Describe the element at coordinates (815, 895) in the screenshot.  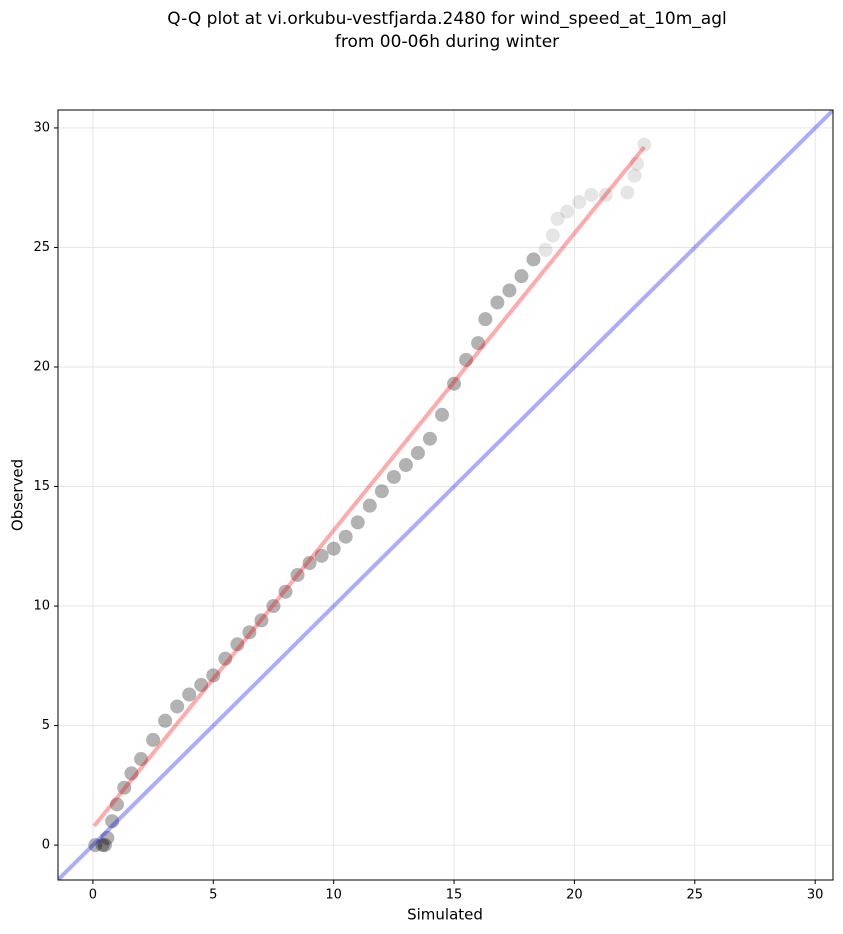
I see `x-tick-label: 30` at that location.